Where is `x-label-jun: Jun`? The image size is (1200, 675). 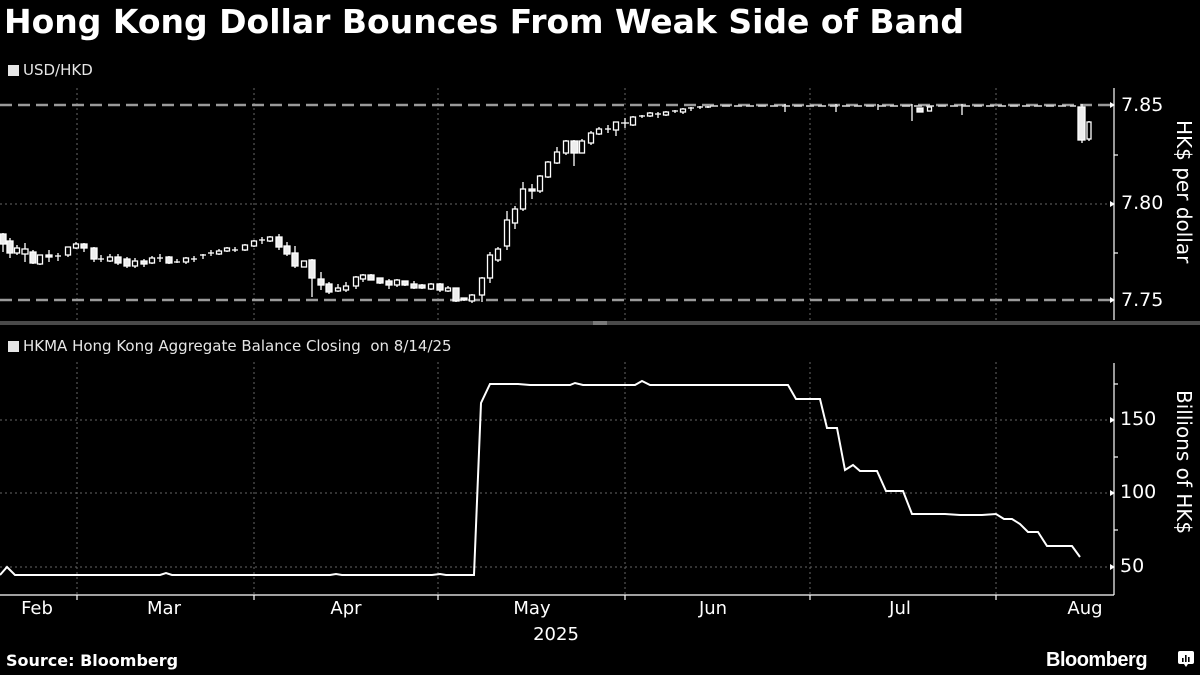
x-label-jun: Jun is located at coordinates (713, 608).